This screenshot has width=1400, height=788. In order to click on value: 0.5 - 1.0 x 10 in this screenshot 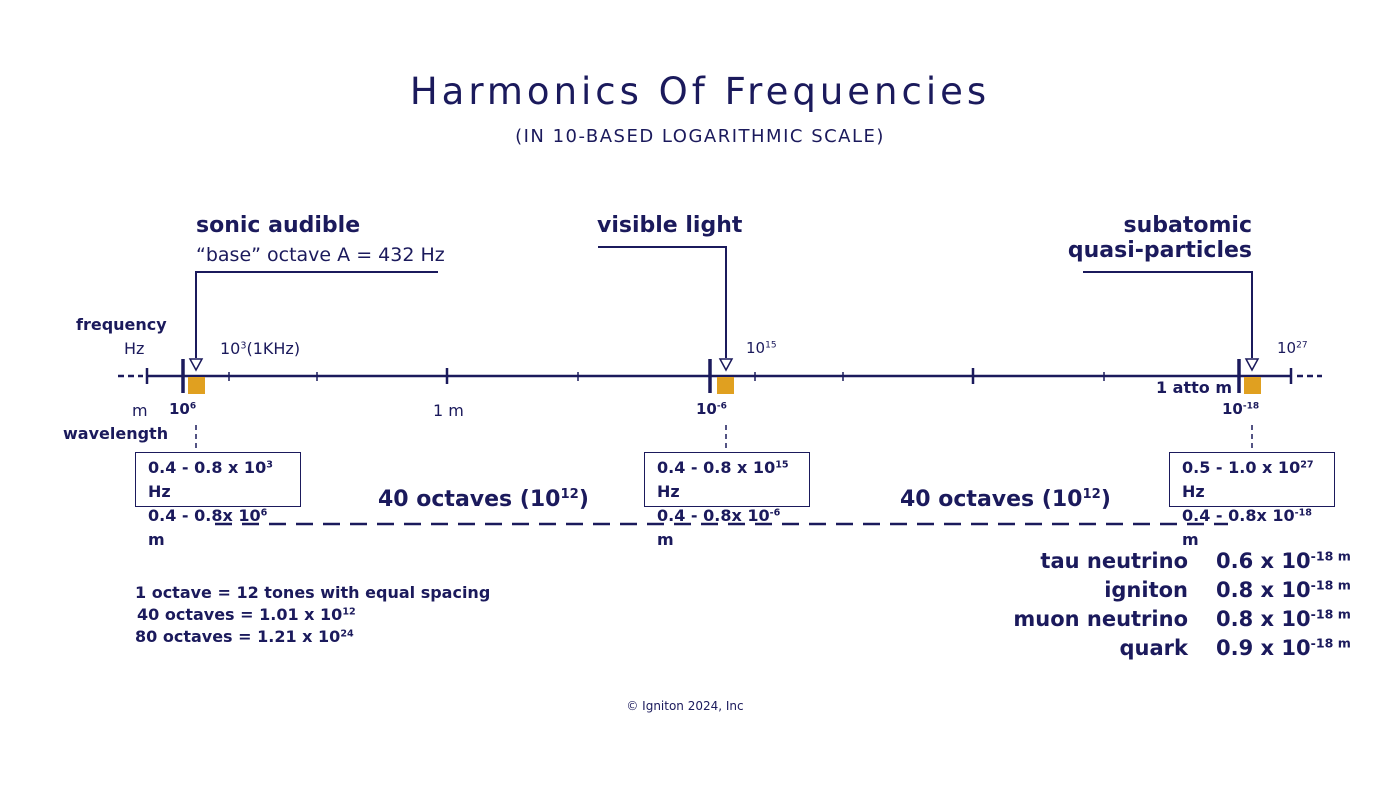, I will do `click(1241, 467)`.